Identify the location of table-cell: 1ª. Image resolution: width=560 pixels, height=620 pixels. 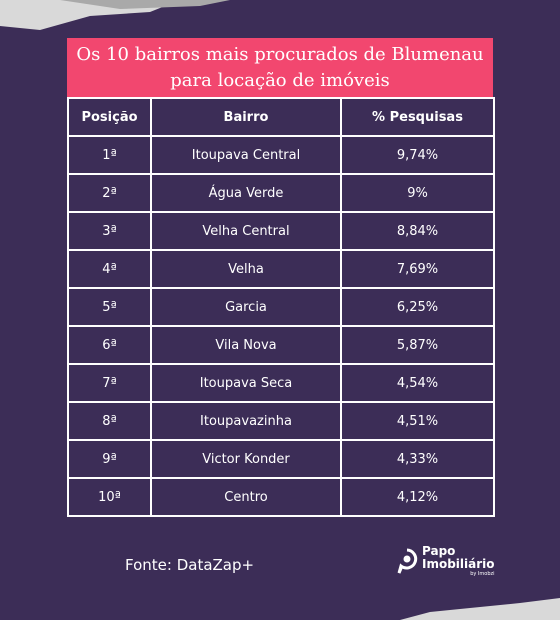
(109, 155).